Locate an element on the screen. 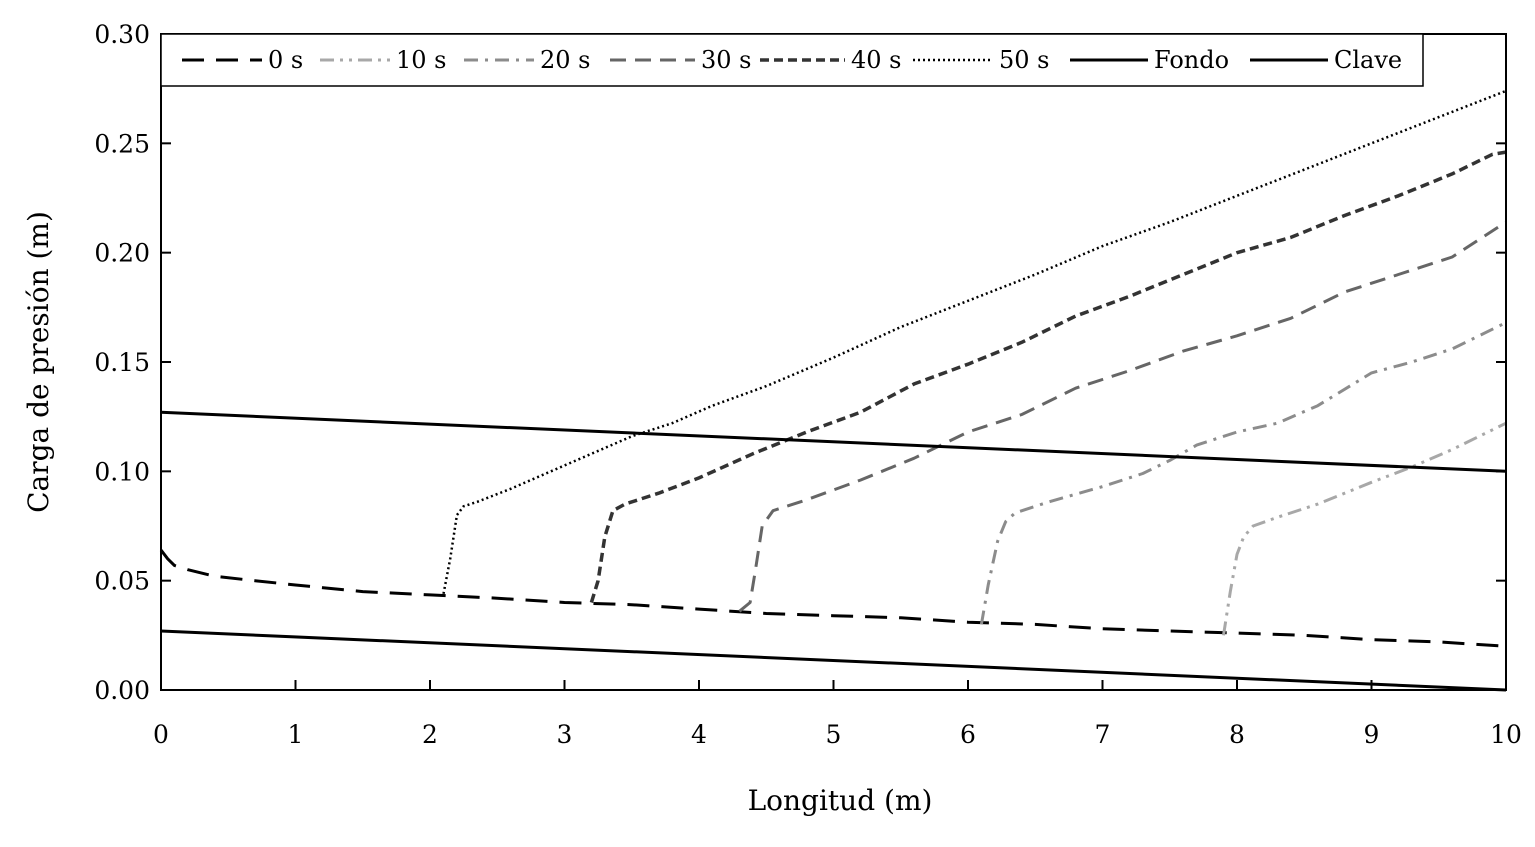 The width and height of the screenshot is (1535, 847). x-tick-label: 6 is located at coordinates (968, 734).